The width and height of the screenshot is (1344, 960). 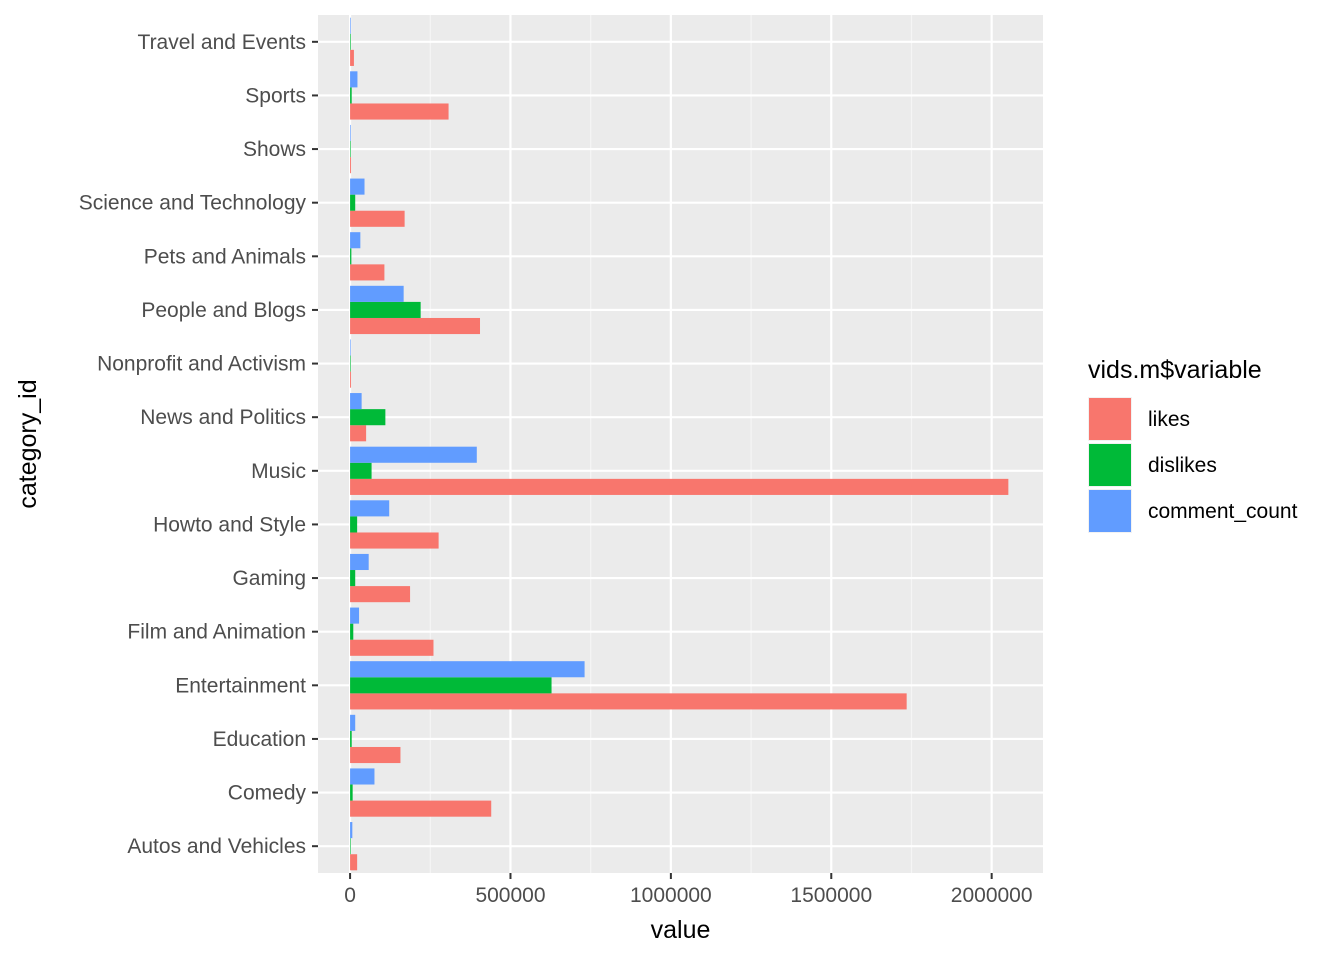 I want to click on bar-dislikes-entertainment, so click(x=451, y=685).